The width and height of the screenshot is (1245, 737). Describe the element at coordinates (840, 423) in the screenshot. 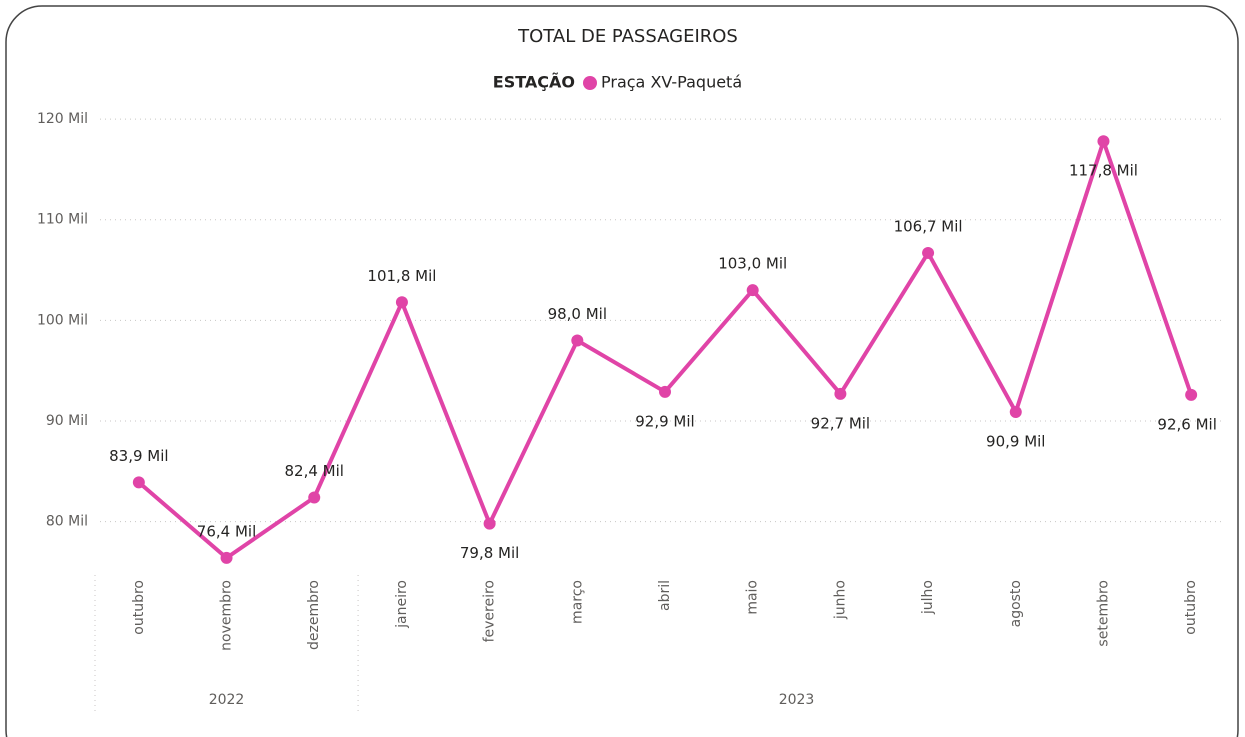

I see `data-label: 92,7 Mil` at that location.